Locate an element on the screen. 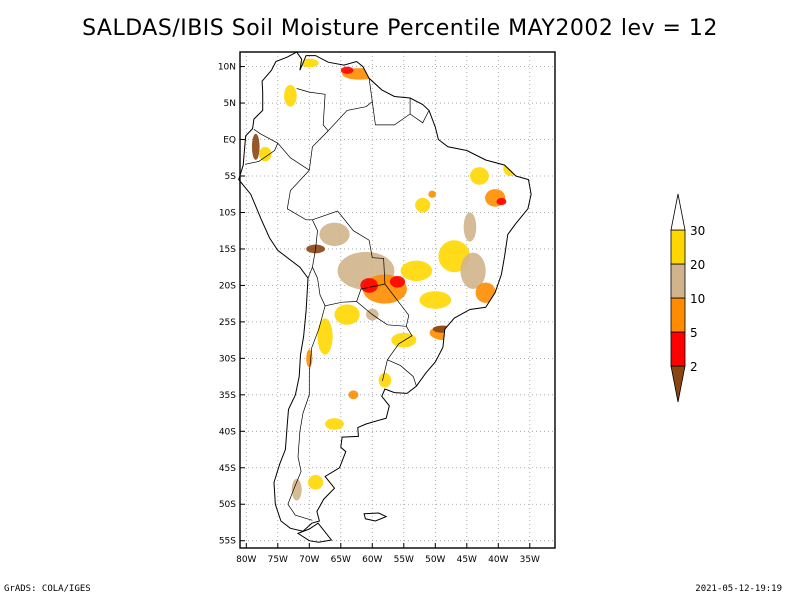  lon-tick-label: 65W is located at coordinates (341, 560).